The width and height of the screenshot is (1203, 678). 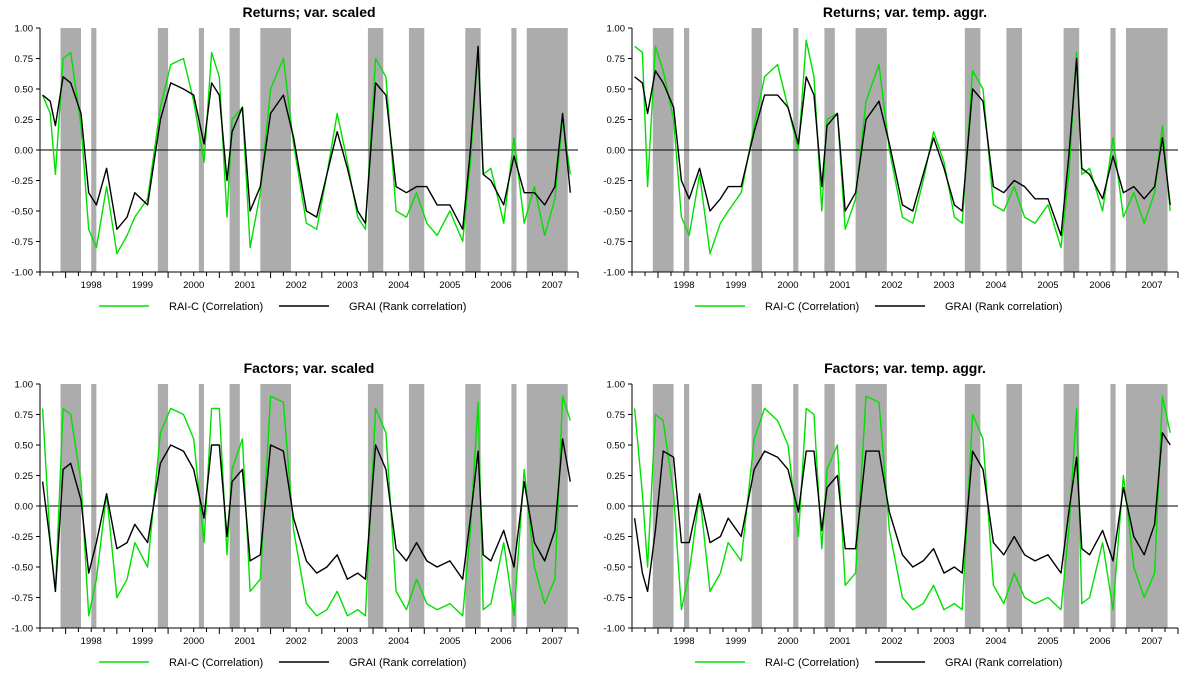 I want to click on chart-title: Factors; var. temp. aggr., so click(x=905, y=368).